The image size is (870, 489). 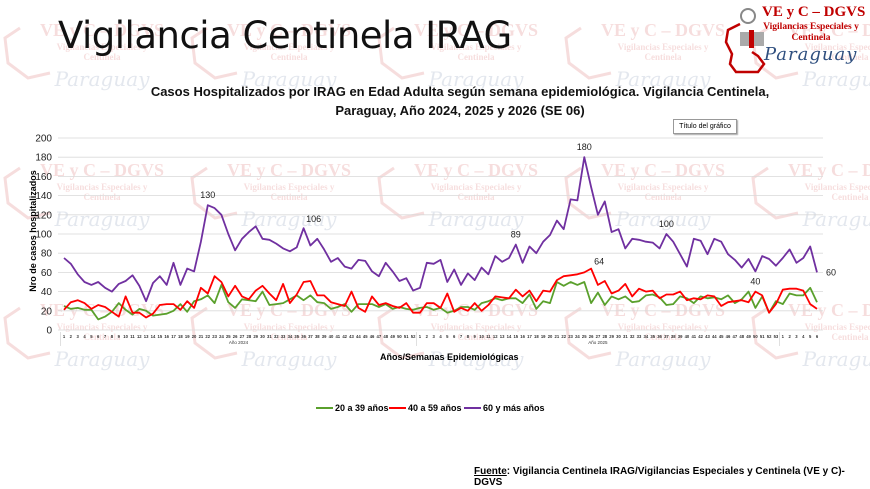 What do you see at coordinates (705, 126) in the screenshot?
I see `chart-title-placeholder-box: Título del gráfico` at bounding box center [705, 126].